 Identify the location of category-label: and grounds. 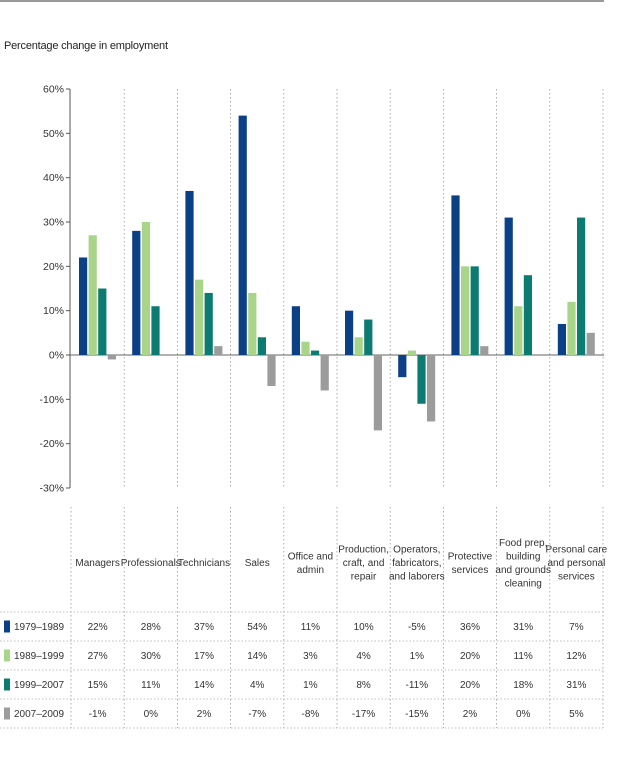
(523, 570).